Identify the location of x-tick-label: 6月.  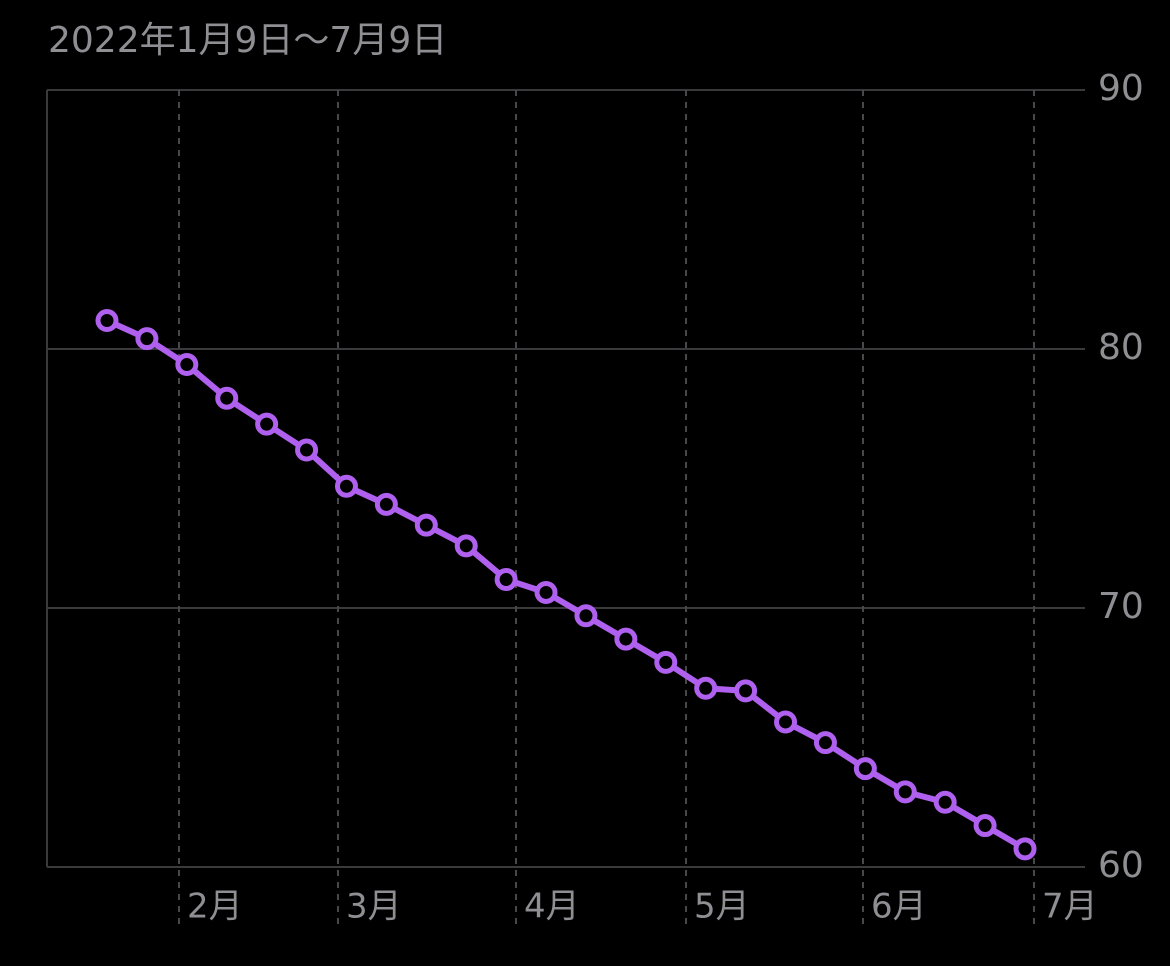
(899, 907).